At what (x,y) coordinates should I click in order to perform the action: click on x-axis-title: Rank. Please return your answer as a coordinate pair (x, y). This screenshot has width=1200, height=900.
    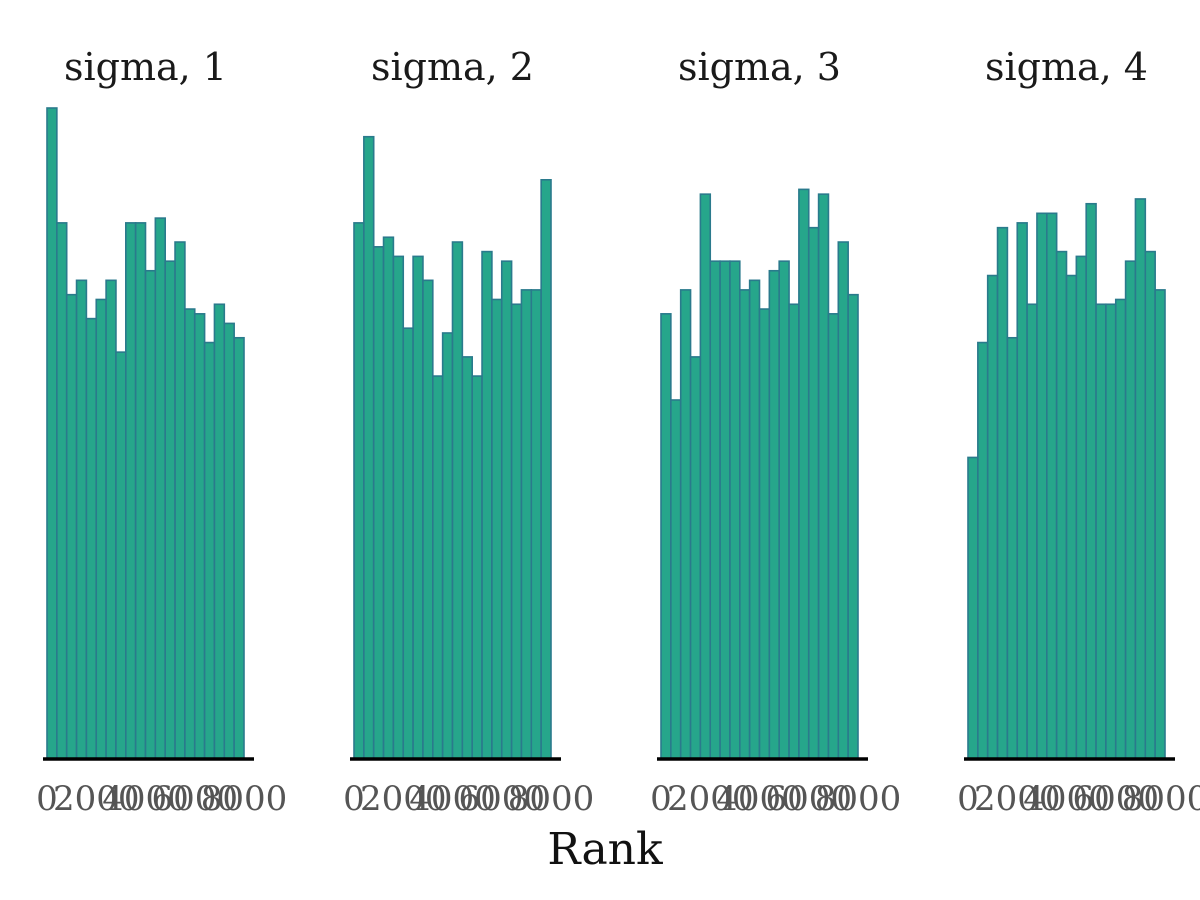
    Looking at the image, I should click on (605, 849).